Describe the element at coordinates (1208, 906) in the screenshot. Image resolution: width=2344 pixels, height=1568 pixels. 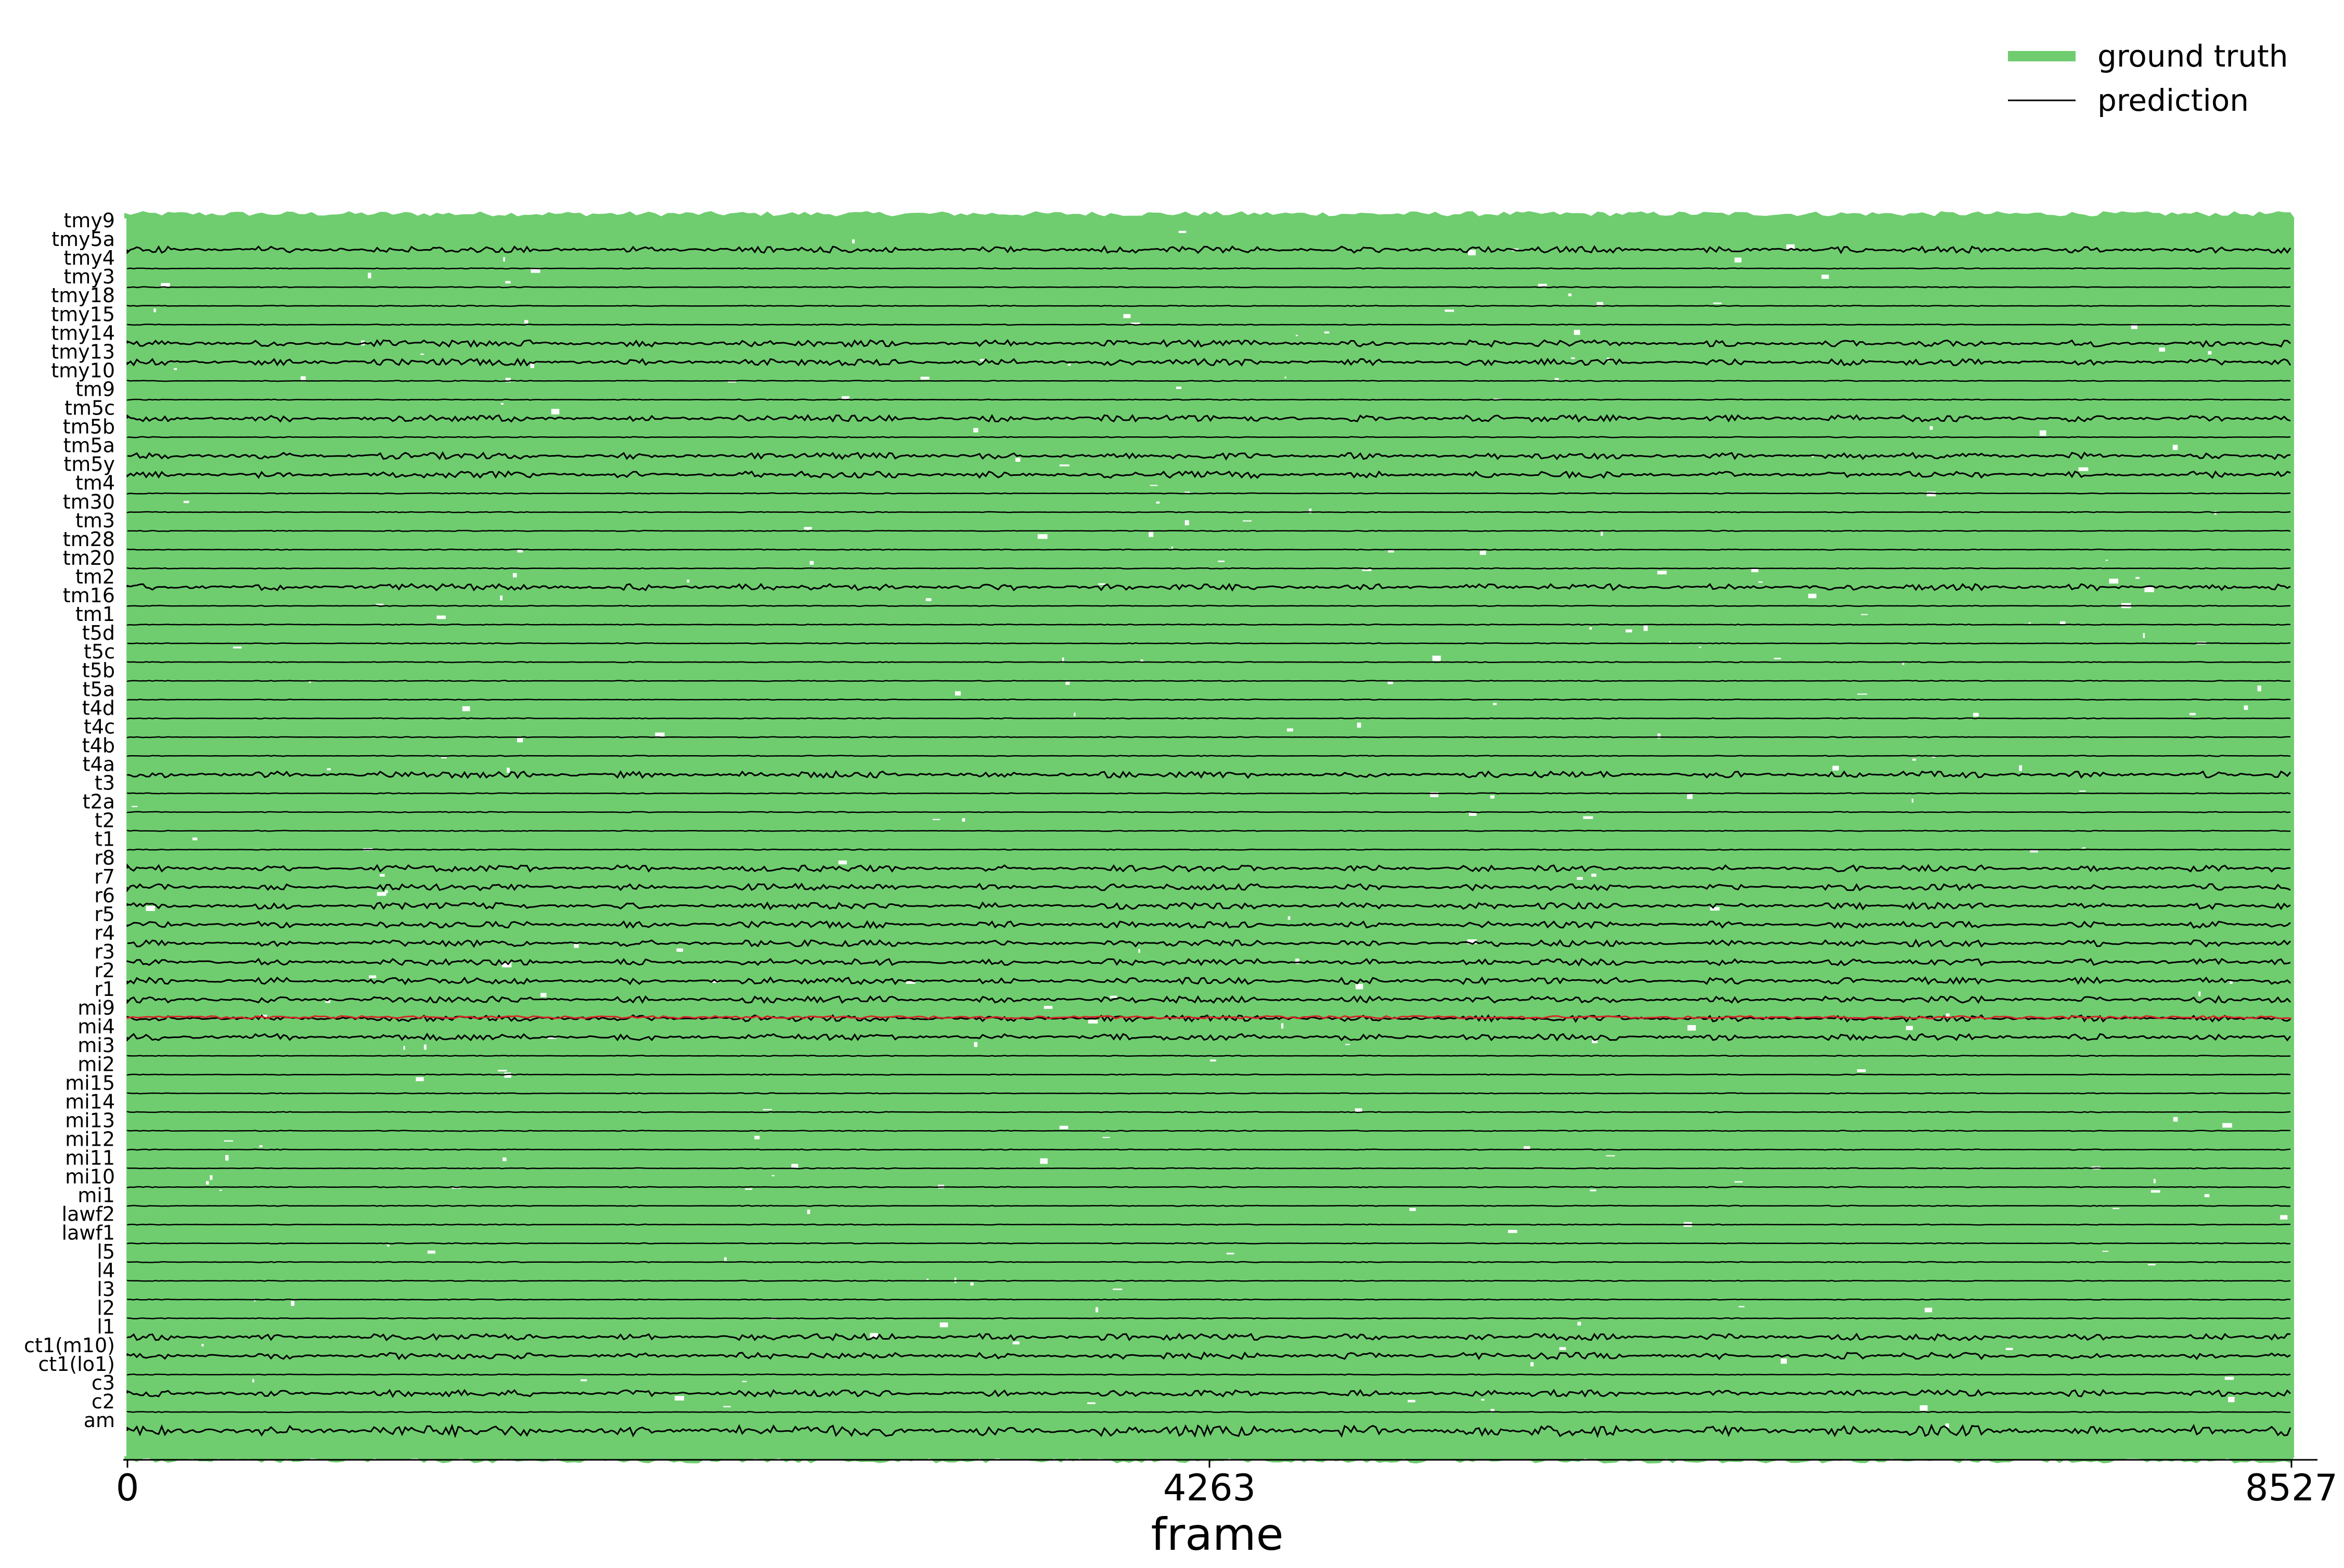
I see `prediction-trace-r6` at that location.